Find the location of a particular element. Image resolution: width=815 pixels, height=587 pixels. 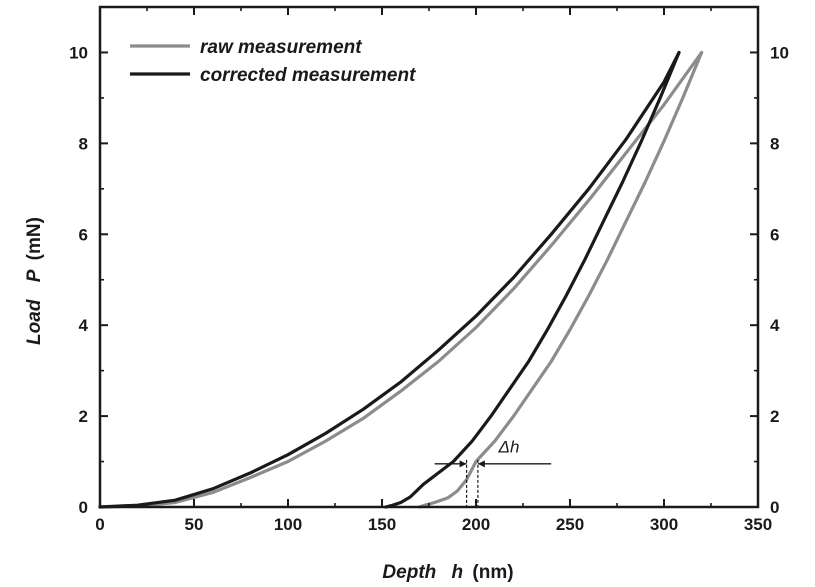

x-tick-label: 250 is located at coordinates (570, 524).